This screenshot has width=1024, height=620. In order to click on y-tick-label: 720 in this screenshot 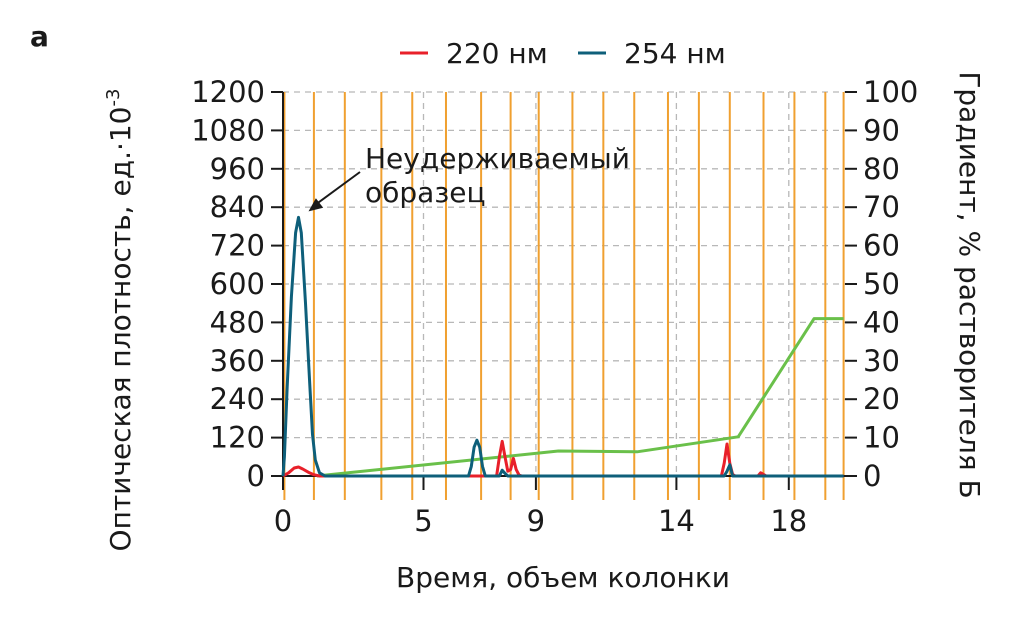, I will do `click(237, 246)`.